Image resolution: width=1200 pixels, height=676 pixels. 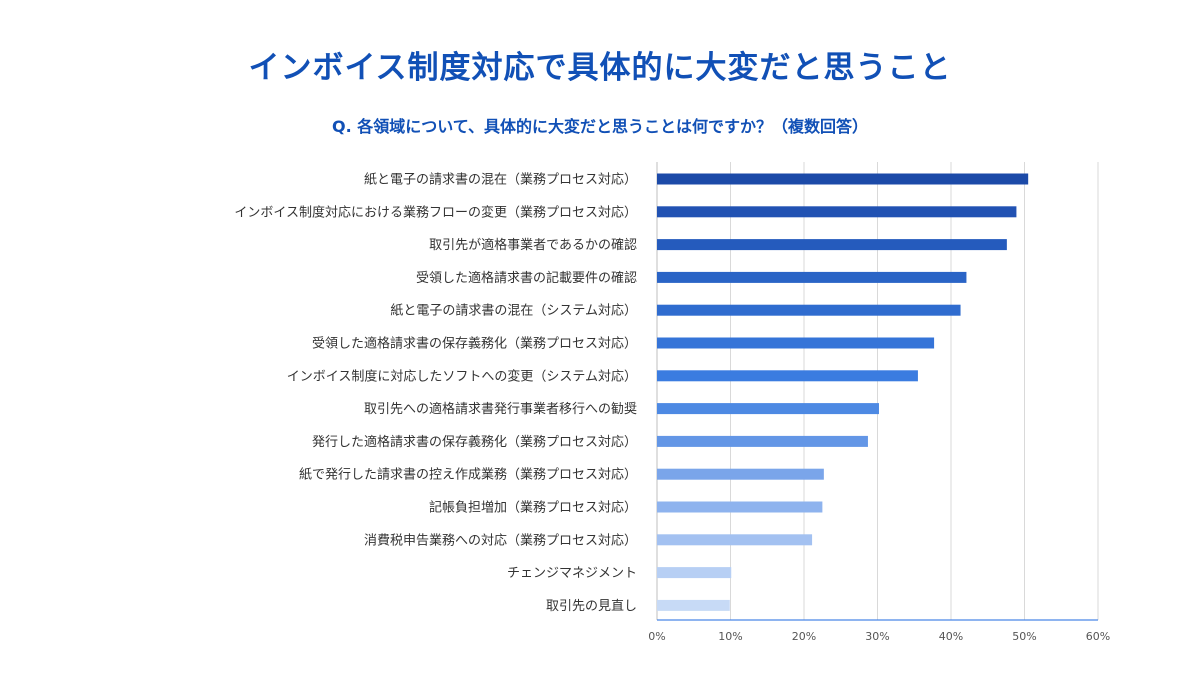 I want to click on category-label: 紙で発行した請求書の控え作成業務（業務プロセス対応）, so click(x=468, y=475).